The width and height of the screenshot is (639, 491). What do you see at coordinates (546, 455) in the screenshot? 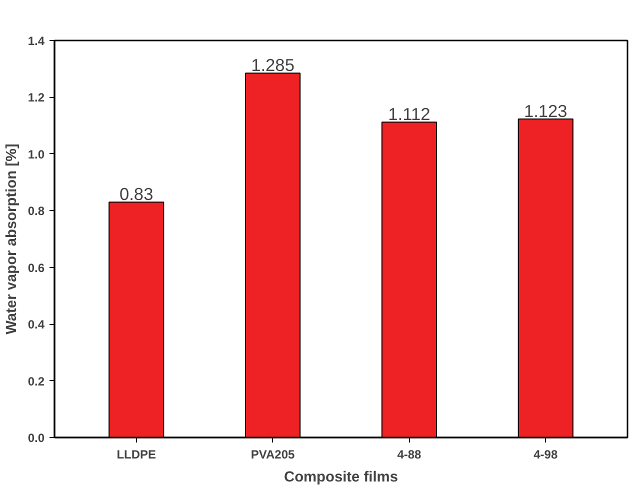
I see `x-tick-label: 4-98` at bounding box center [546, 455].